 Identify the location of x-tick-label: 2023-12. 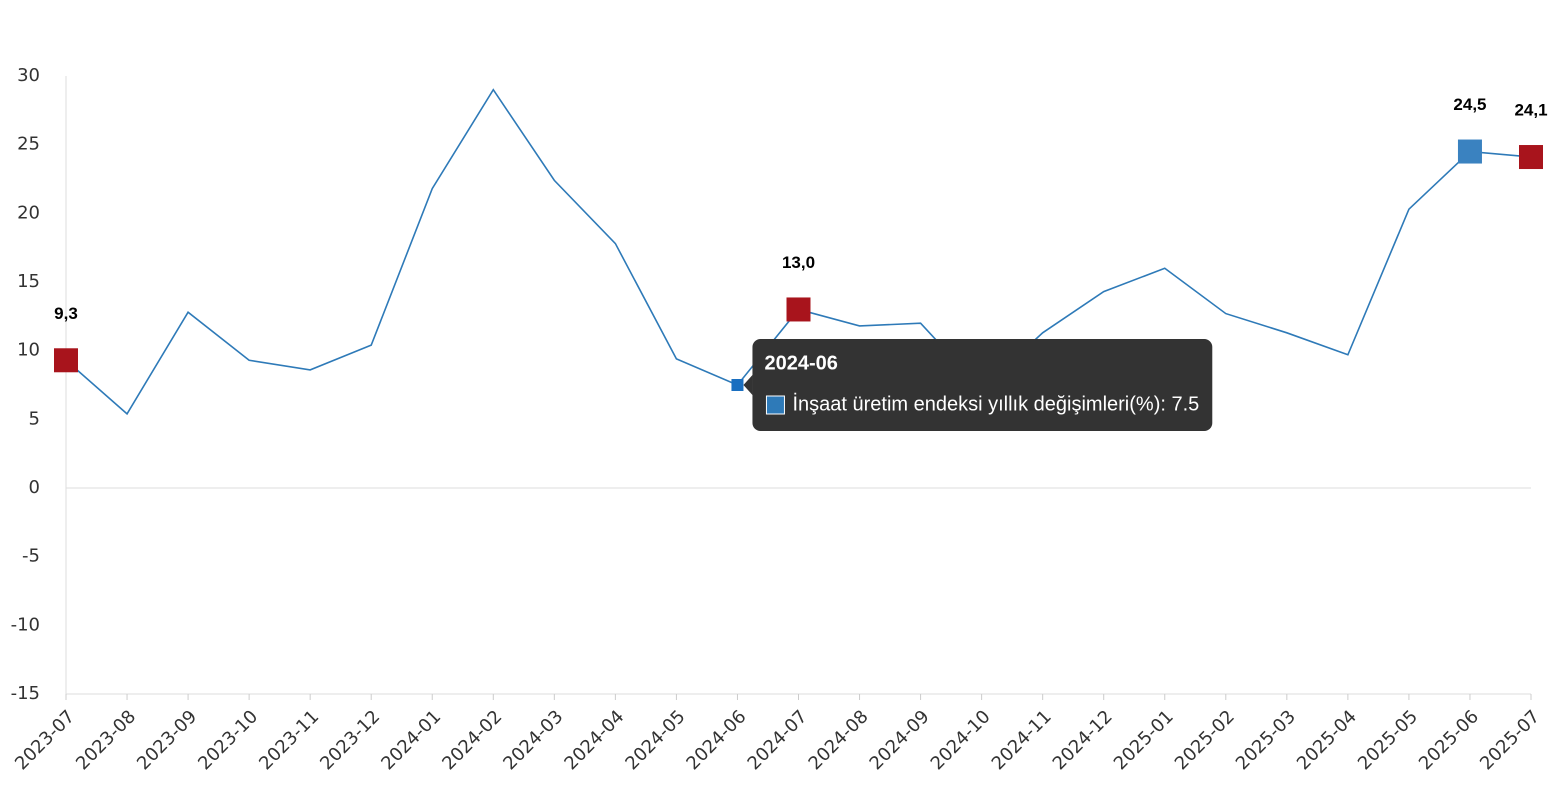
(350, 740).